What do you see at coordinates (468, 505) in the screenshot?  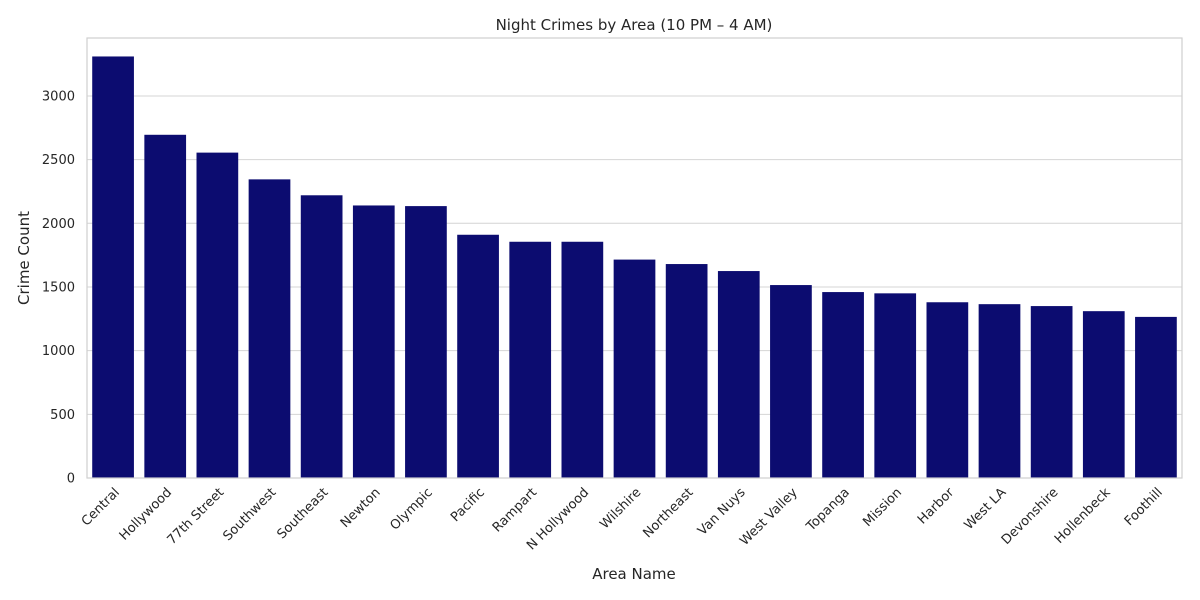 I see `x-tick-label: Pacific` at bounding box center [468, 505].